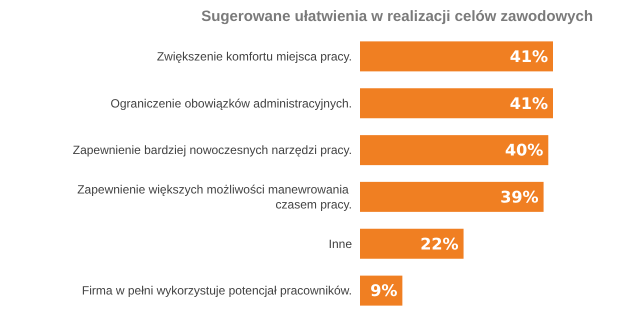 The width and height of the screenshot is (620, 328). What do you see at coordinates (340, 243) in the screenshot?
I see `y-tick-label: Inne` at bounding box center [340, 243].